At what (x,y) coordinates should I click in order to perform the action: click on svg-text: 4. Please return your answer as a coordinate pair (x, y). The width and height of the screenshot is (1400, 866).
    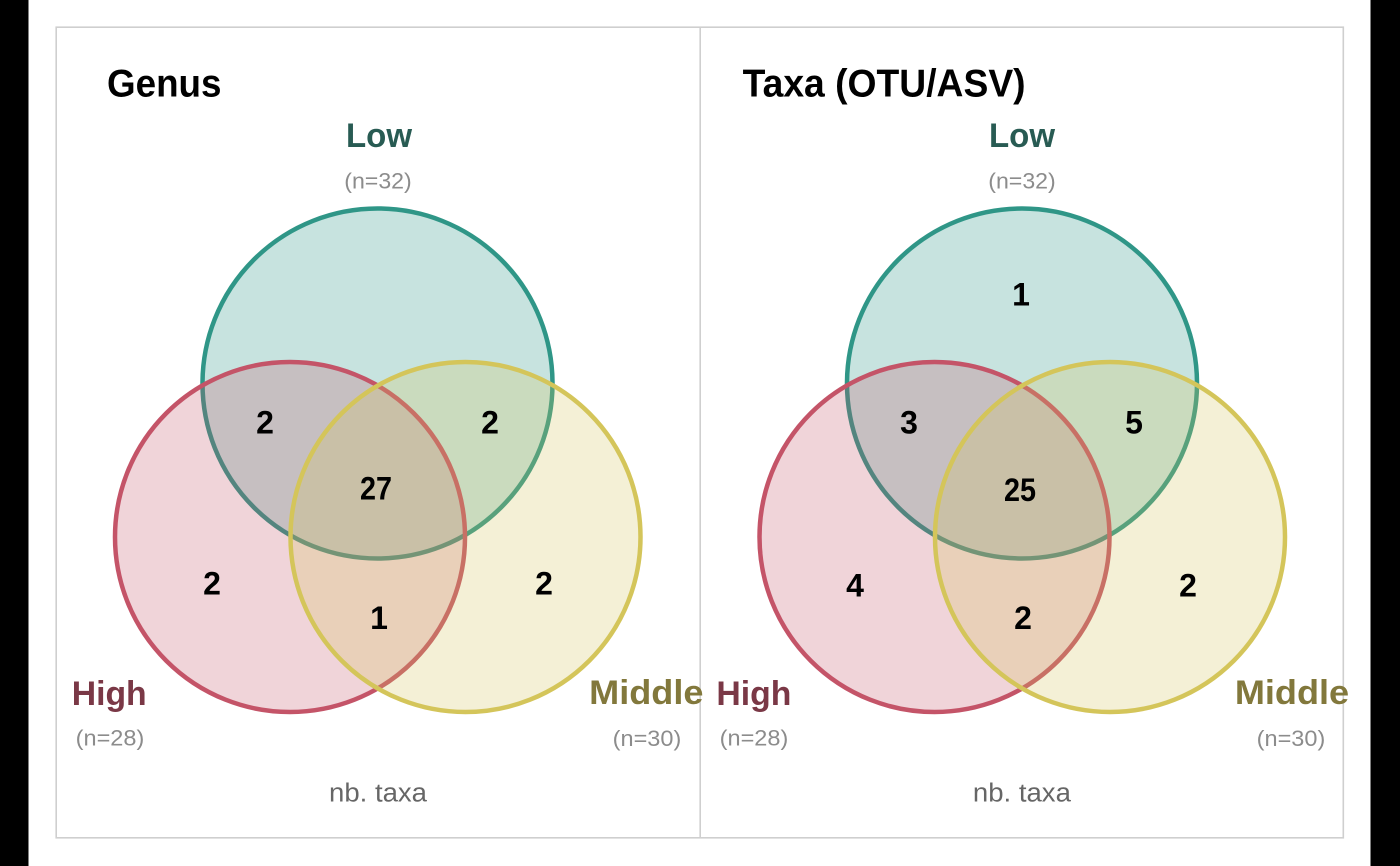
    Looking at the image, I should click on (855, 586).